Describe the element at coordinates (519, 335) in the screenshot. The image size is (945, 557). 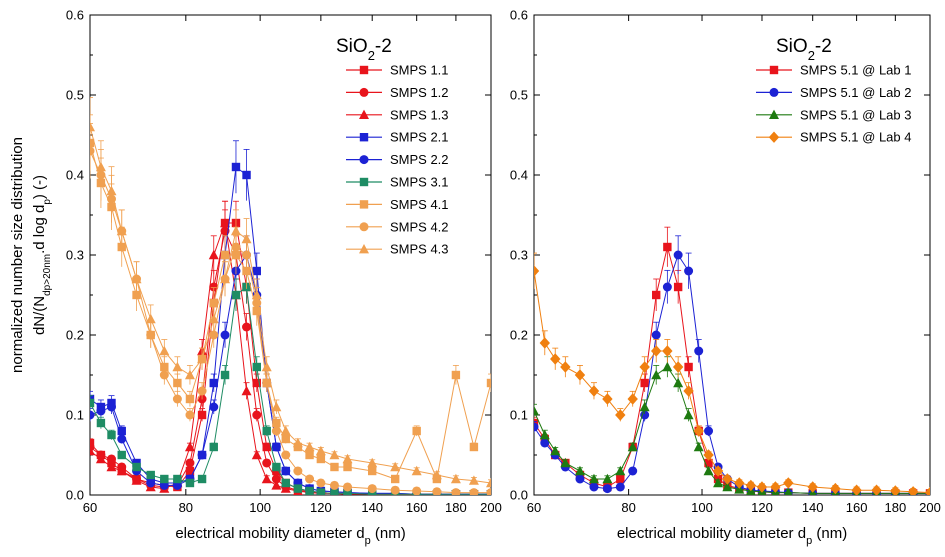
I see `y-tick-label: 0.2` at that location.